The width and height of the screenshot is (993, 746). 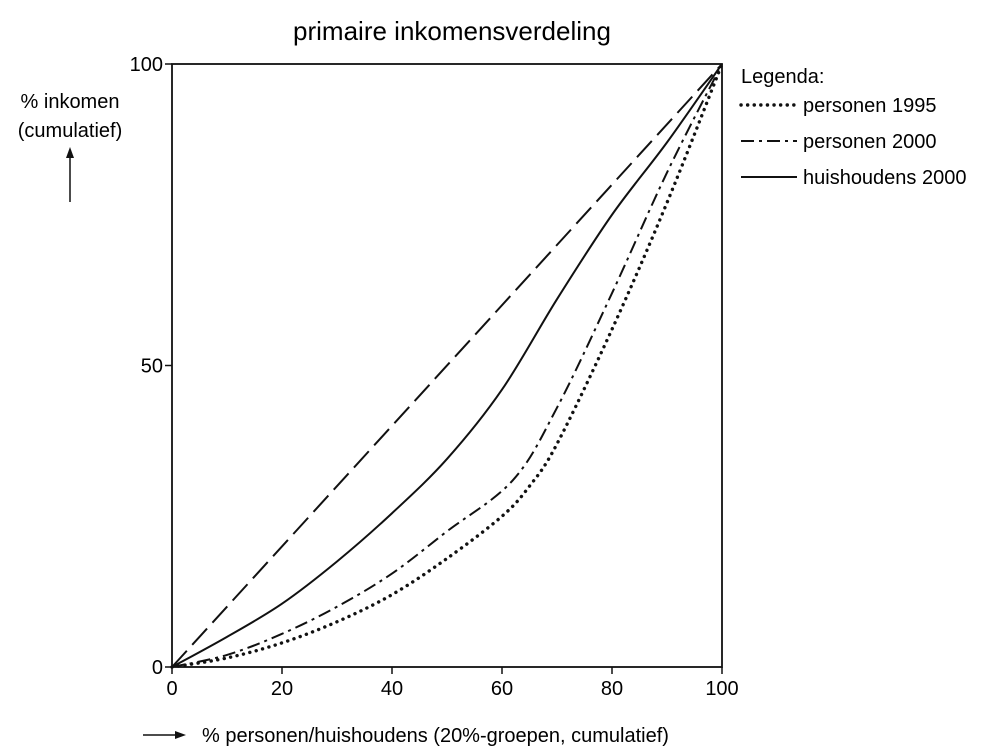 What do you see at coordinates (70, 102) in the screenshot?
I see `y-axis-label-line-1: % inkomen` at bounding box center [70, 102].